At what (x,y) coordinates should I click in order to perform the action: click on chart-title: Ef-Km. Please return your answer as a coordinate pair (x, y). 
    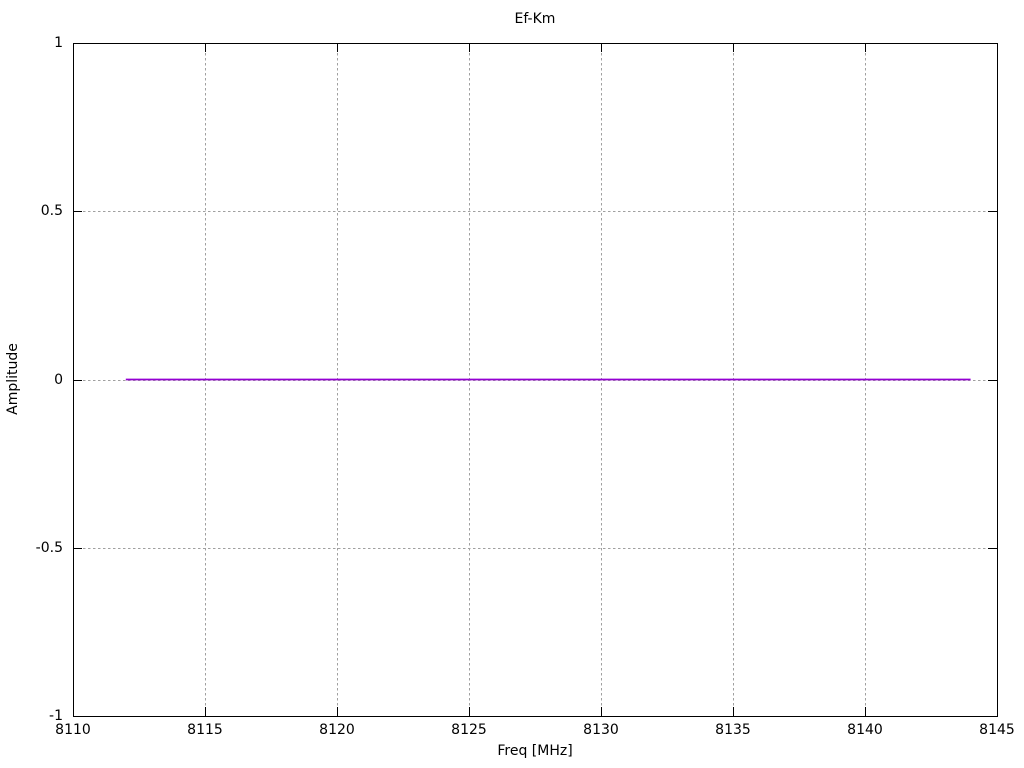
    Looking at the image, I should click on (535, 19).